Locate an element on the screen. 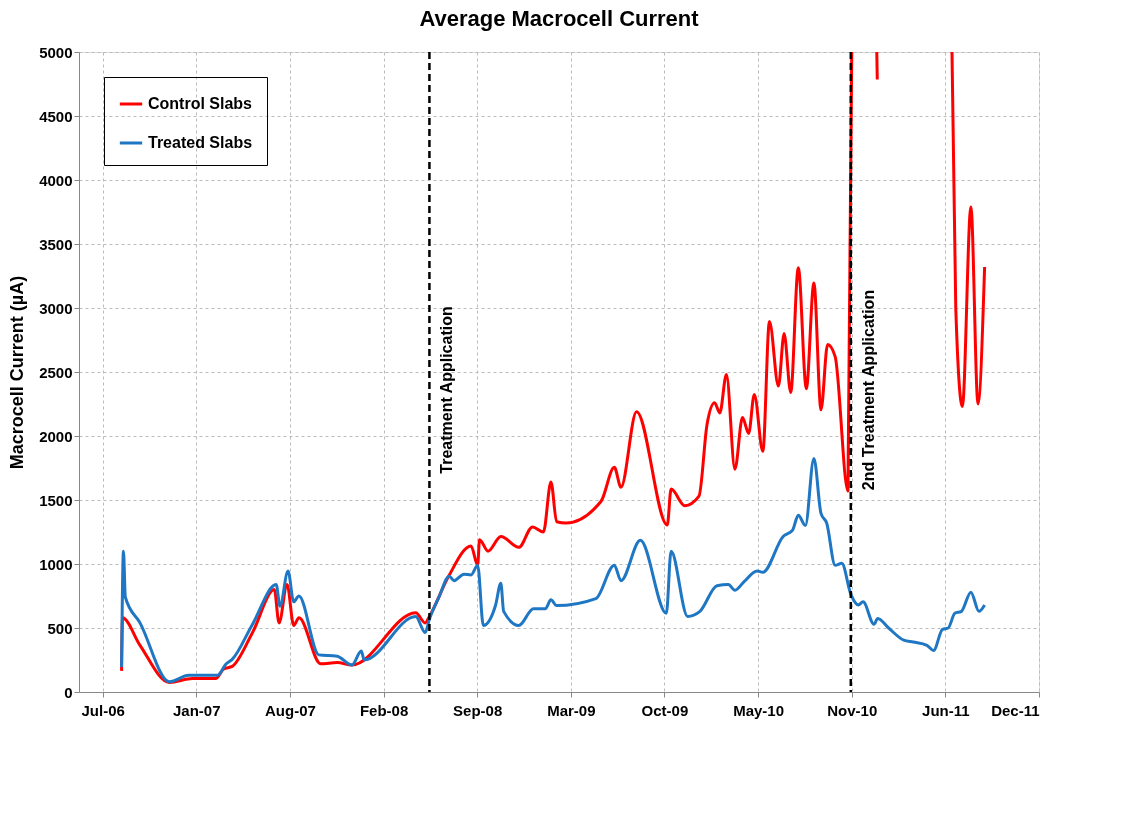 The height and width of the screenshot is (829, 1132). y-axis-title: Macrocell Current (µA) is located at coordinates (17, 372).